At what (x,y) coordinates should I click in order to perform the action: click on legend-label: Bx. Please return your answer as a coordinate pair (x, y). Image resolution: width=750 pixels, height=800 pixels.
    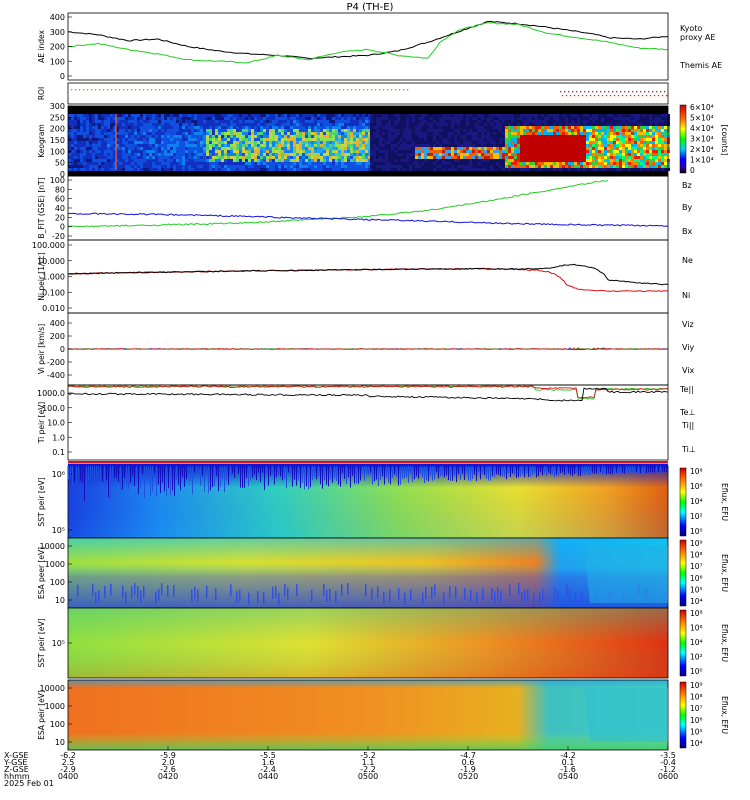
    Looking at the image, I should click on (687, 231).